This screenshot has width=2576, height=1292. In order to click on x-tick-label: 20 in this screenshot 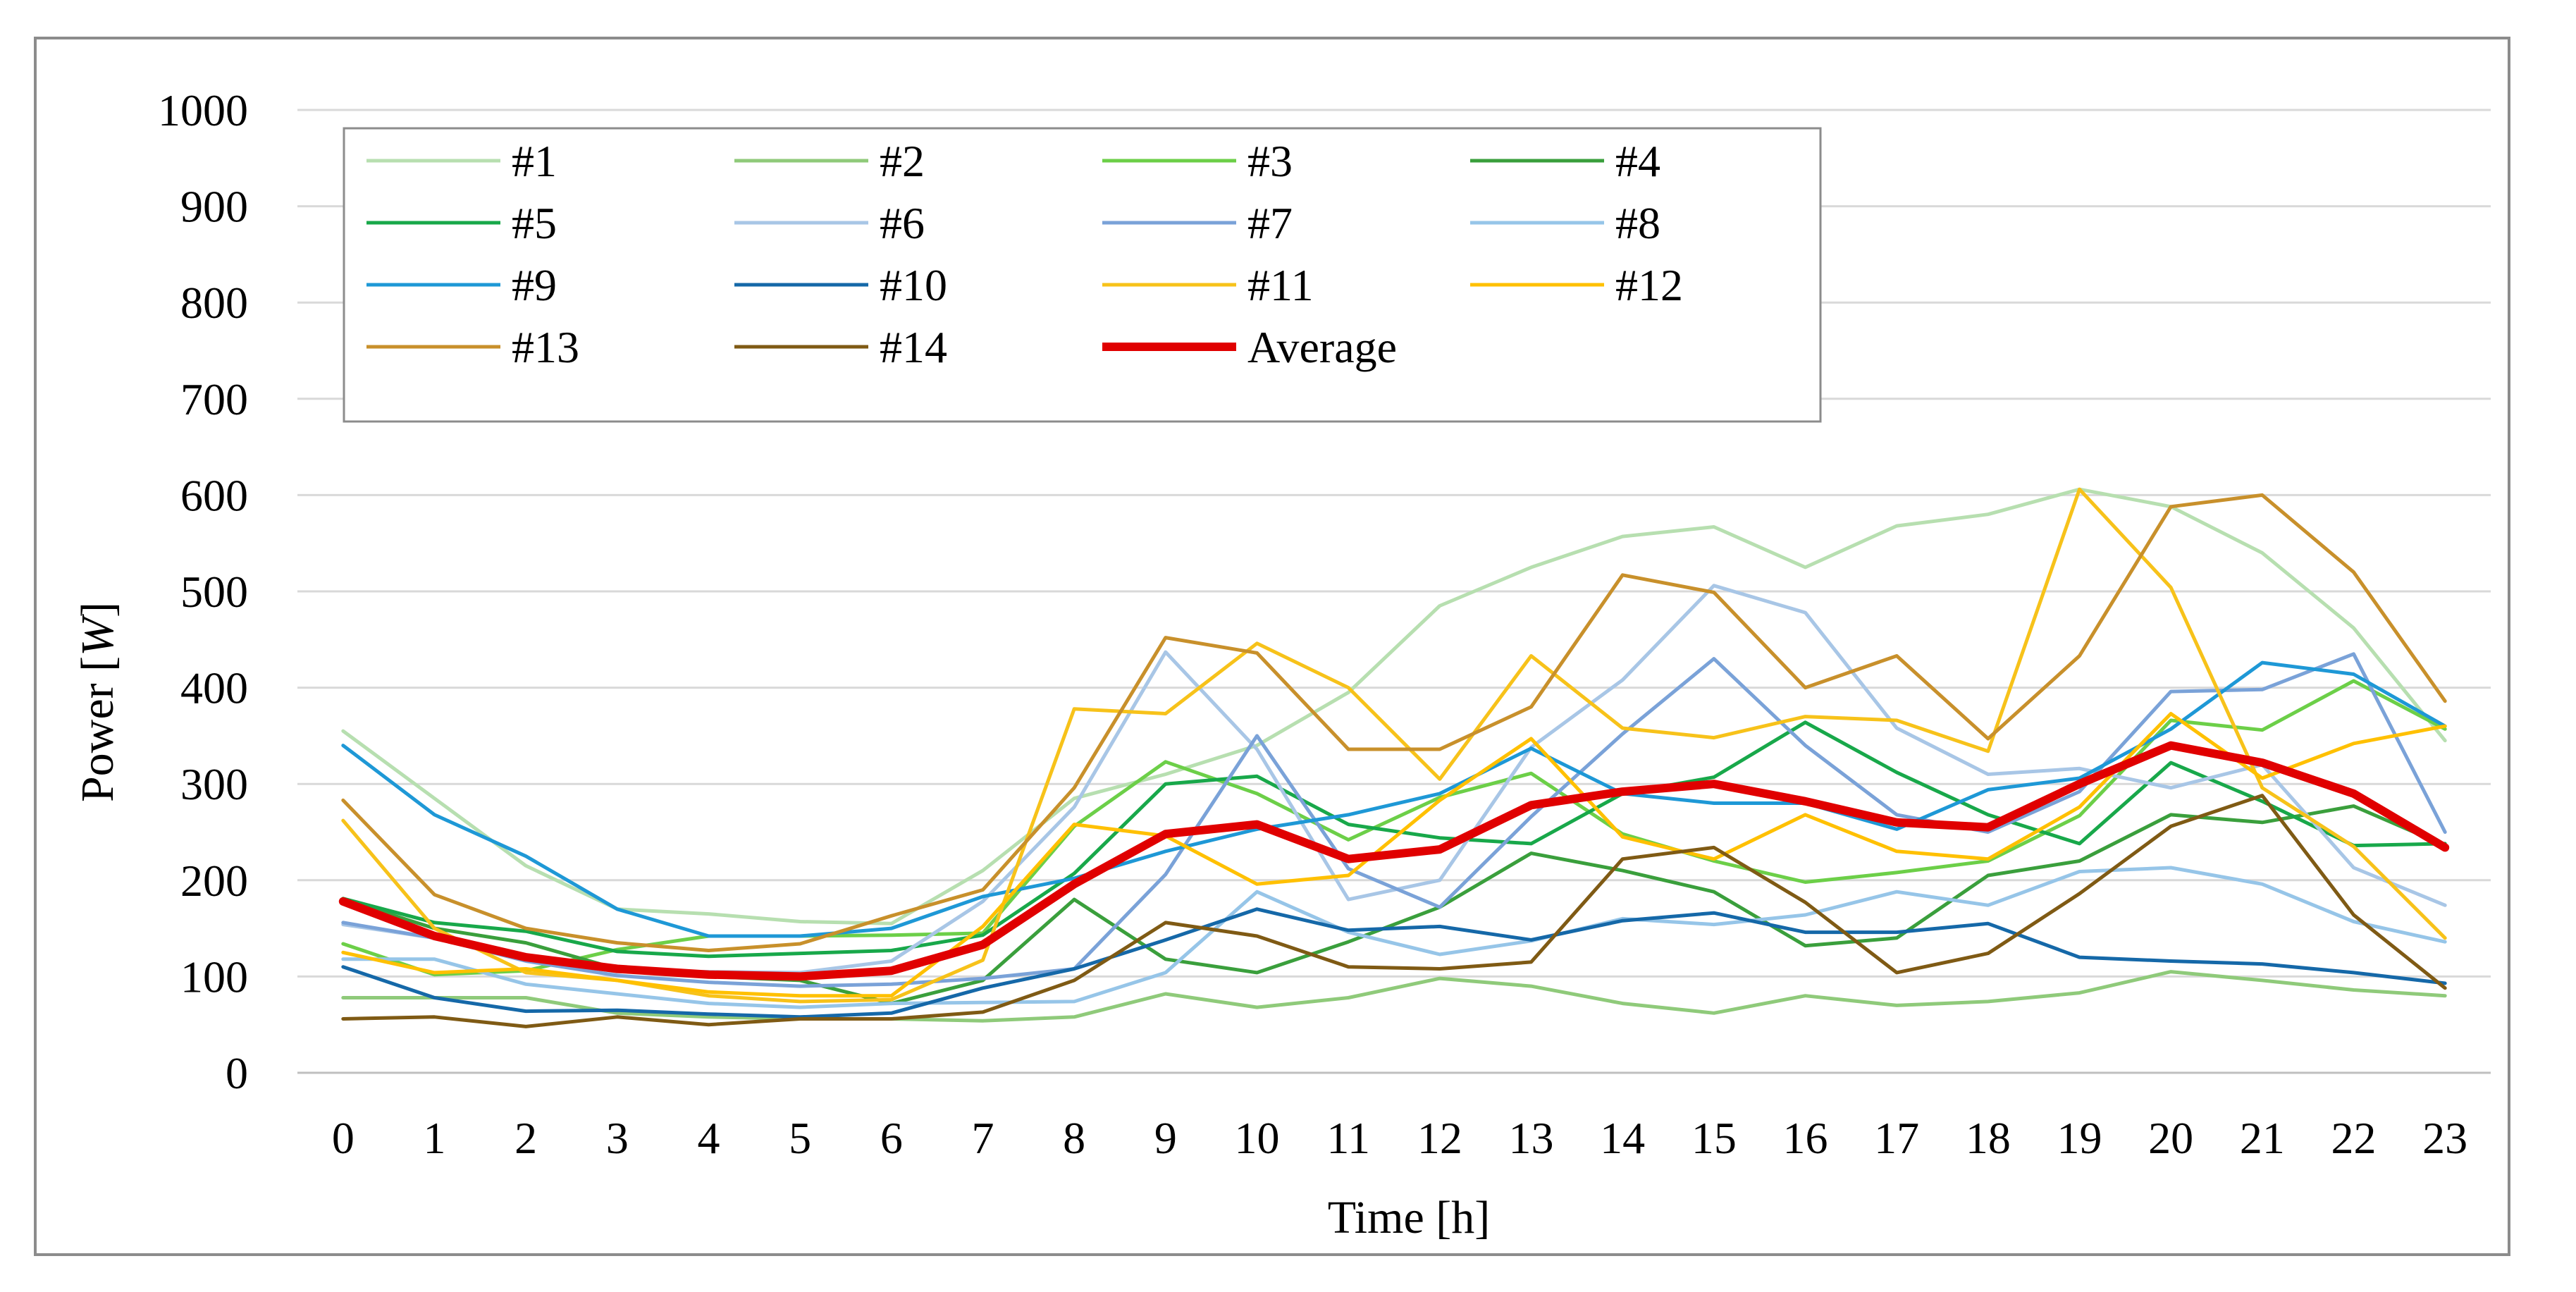, I will do `click(2170, 1138)`.